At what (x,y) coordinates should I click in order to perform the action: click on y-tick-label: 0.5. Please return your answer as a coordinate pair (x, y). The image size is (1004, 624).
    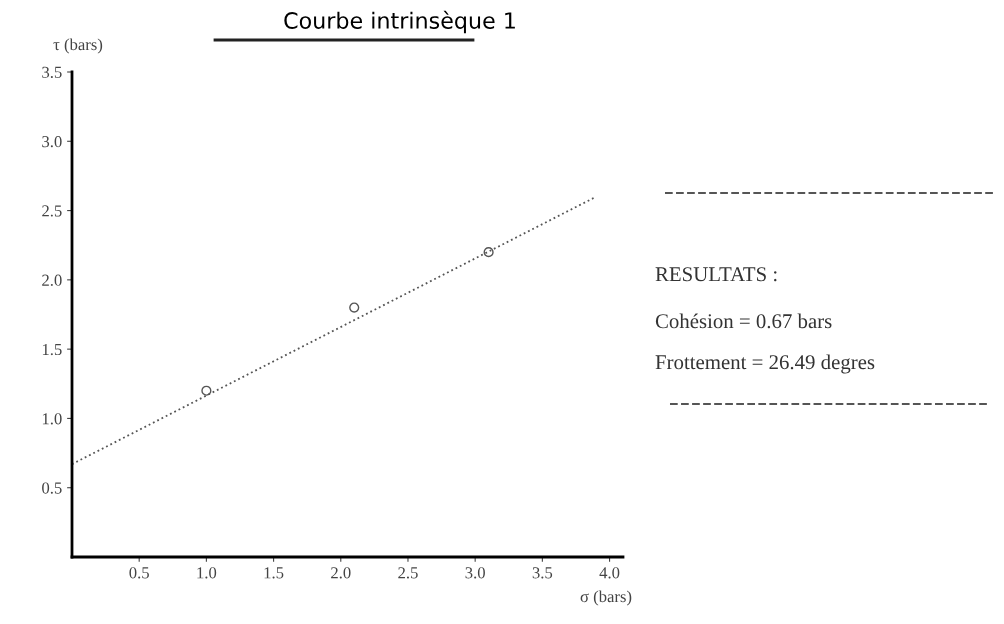
    Looking at the image, I should click on (52, 488).